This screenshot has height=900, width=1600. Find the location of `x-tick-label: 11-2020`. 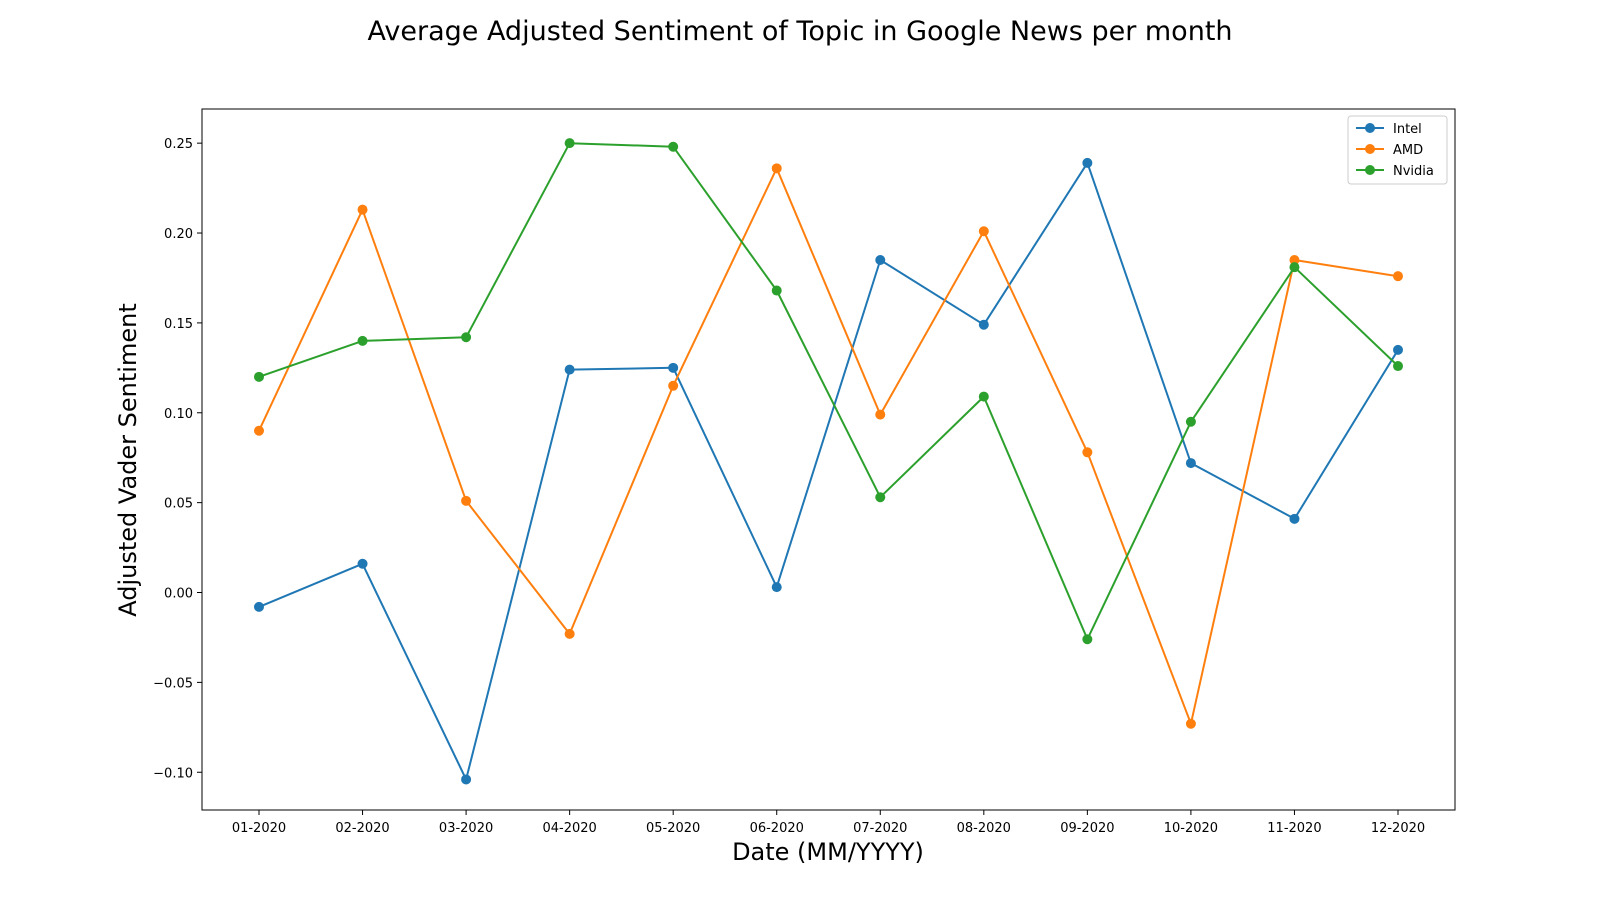

x-tick-label: 11-2020 is located at coordinates (1294, 828).